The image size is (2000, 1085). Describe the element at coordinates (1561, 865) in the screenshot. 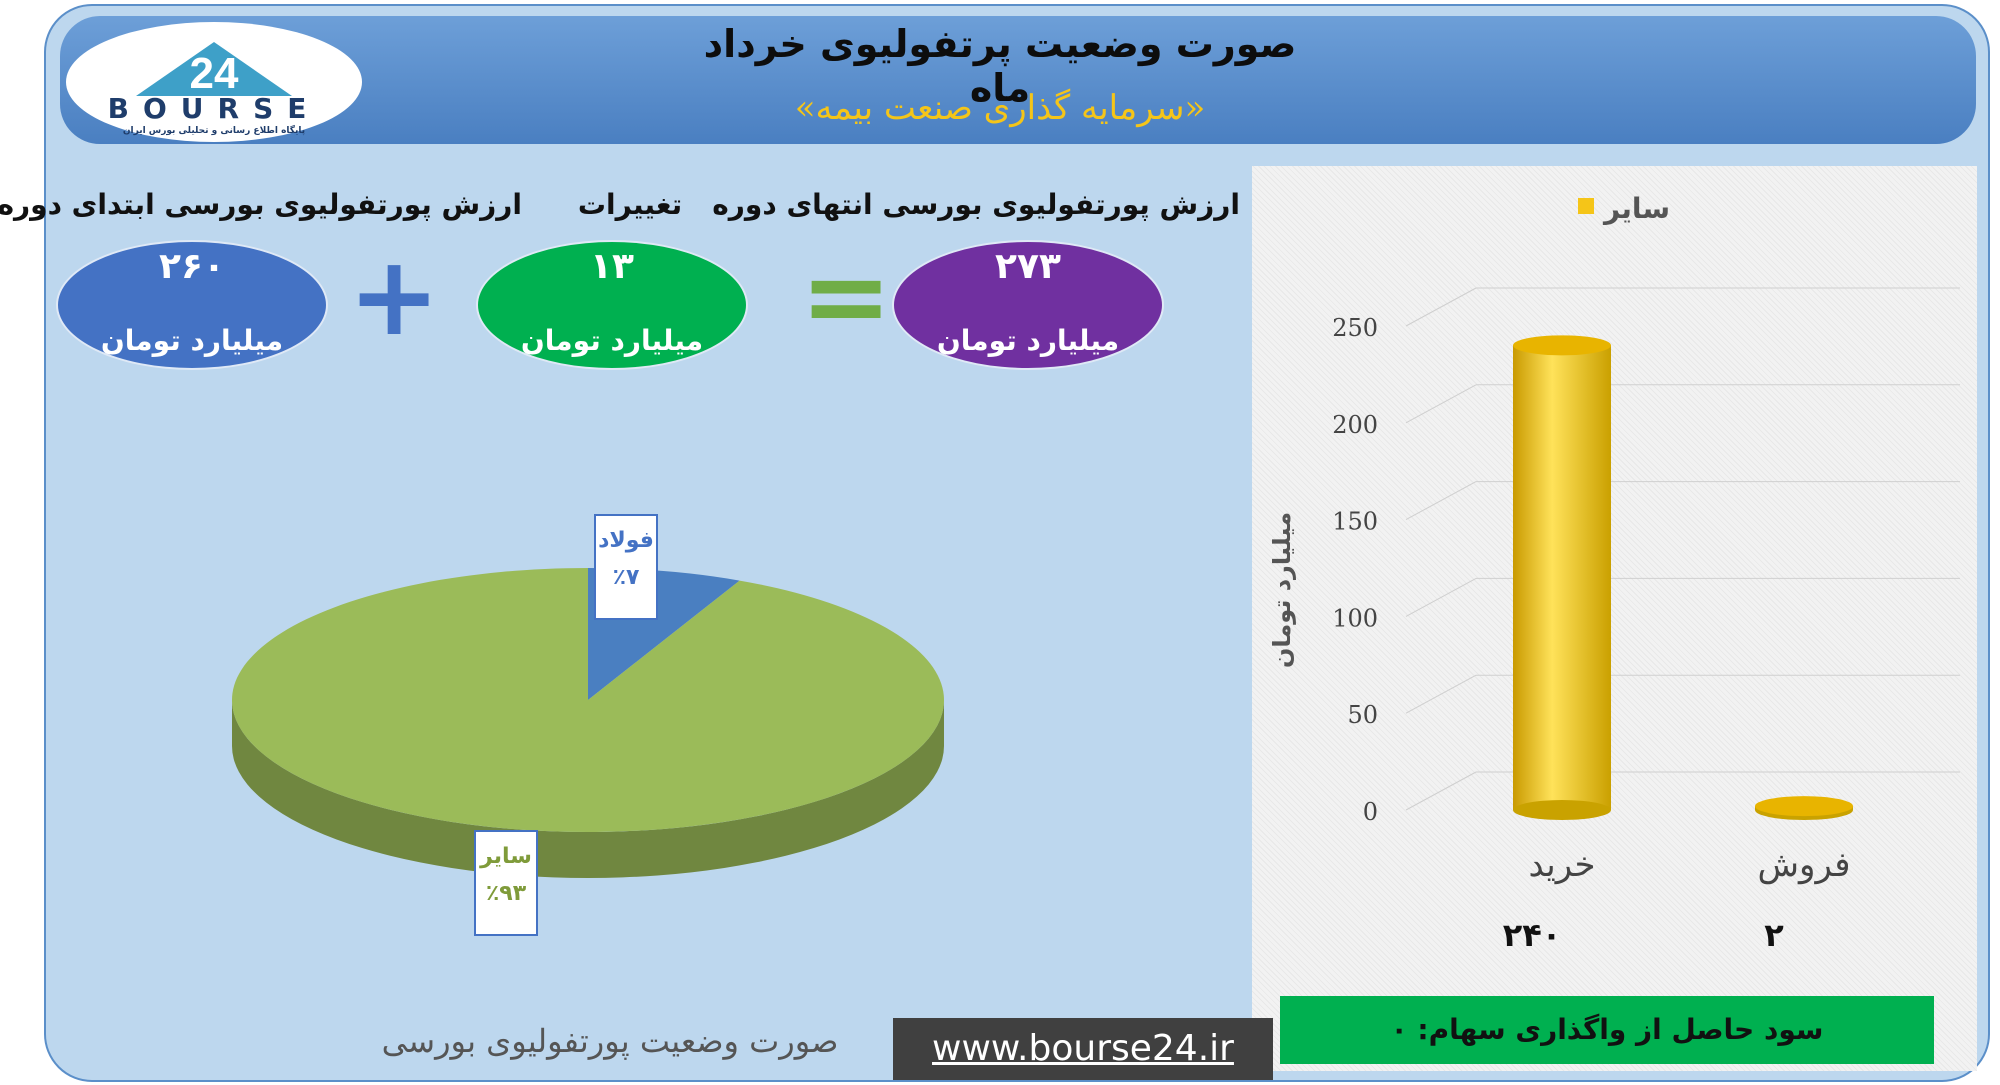

I see `x-category-label: خرید` at that location.